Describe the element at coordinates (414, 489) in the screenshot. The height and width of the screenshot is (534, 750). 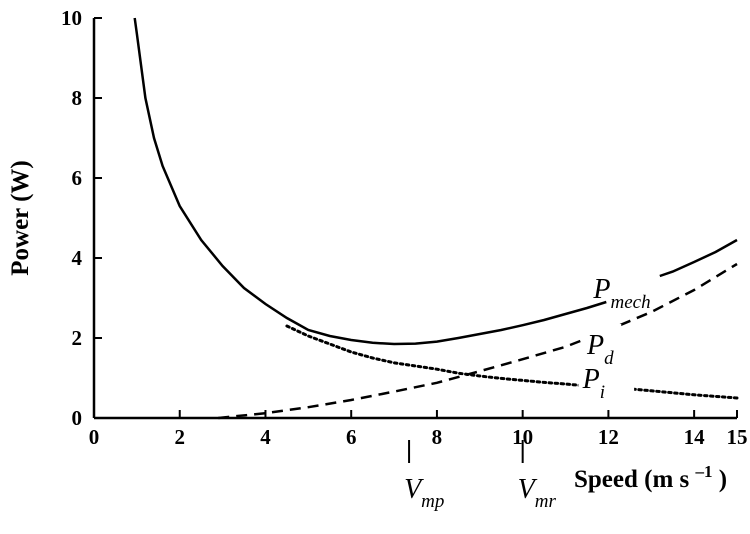
I see `marker-label-mp-main: V` at that location.